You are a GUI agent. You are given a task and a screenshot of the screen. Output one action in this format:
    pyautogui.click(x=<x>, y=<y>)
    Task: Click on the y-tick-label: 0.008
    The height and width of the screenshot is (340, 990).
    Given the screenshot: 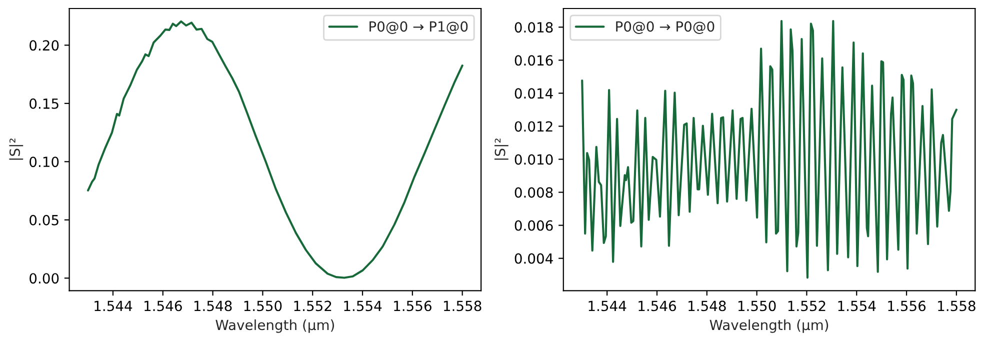 What is the action you would take?
    pyautogui.click(x=533, y=192)
    